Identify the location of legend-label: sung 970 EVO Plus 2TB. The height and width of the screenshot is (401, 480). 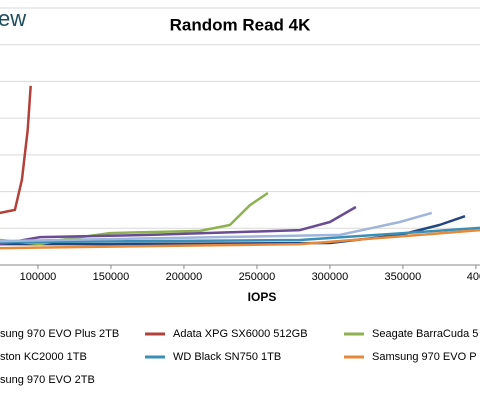
(59, 334).